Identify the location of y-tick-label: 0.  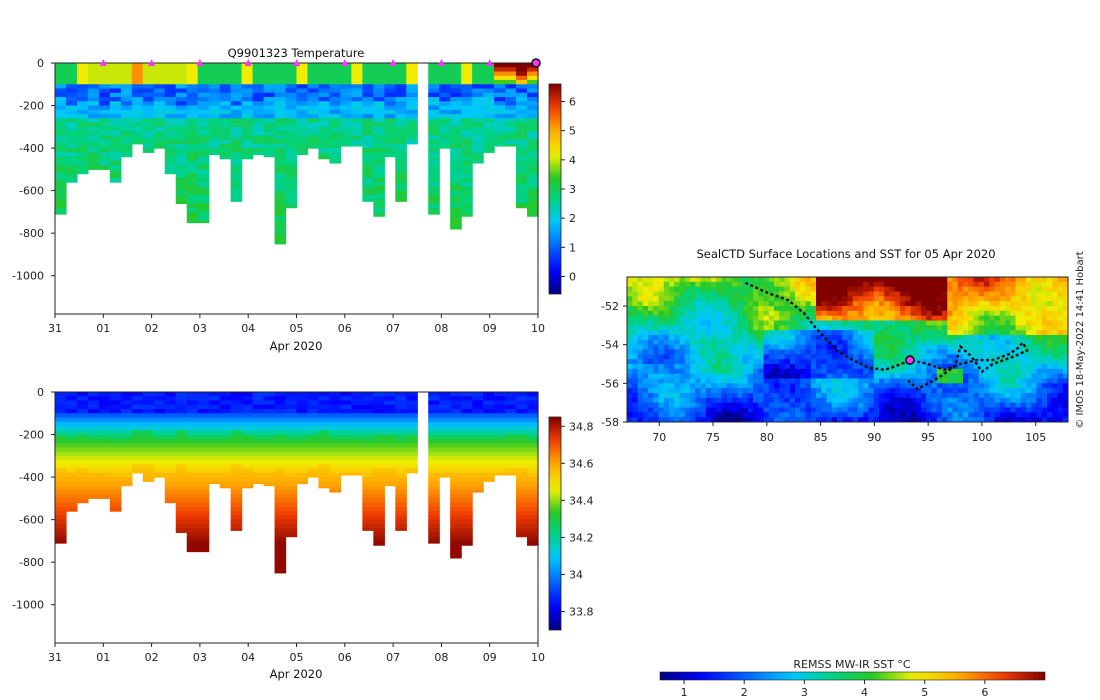
(40, 392).